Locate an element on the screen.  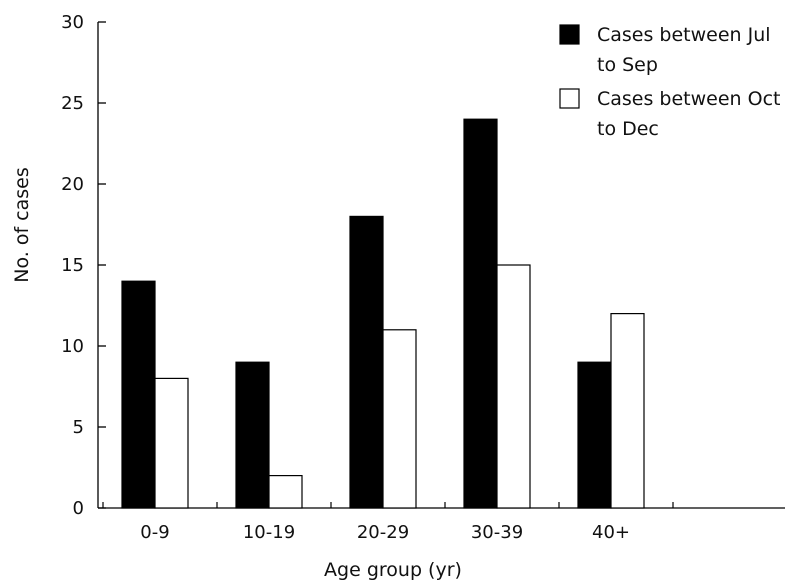
y-tick-label: 0 is located at coordinates (78, 508).